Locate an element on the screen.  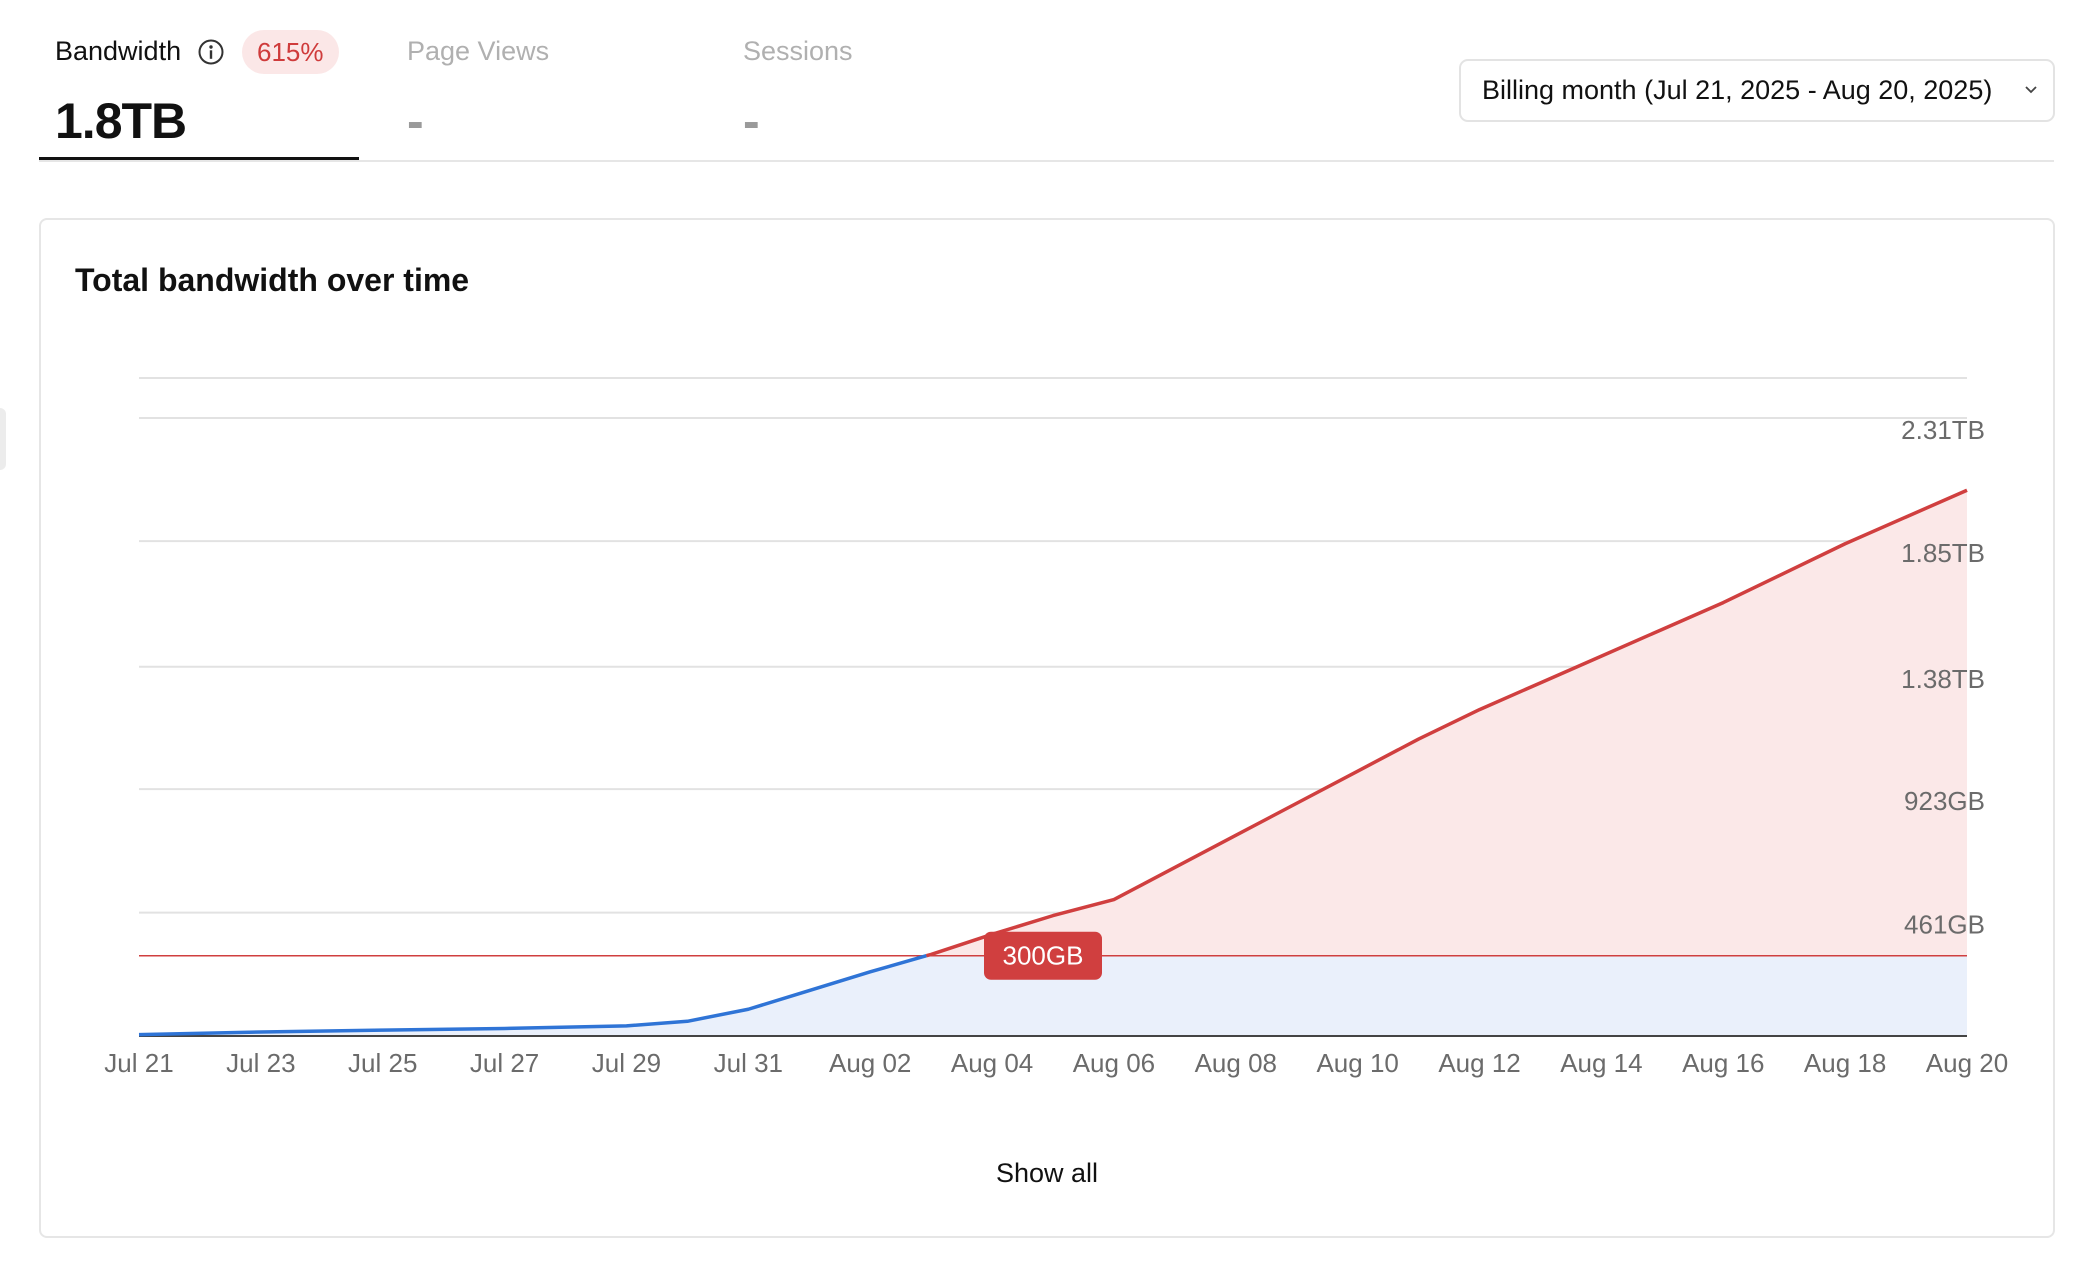
x-tick-label: Jul 23 is located at coordinates (260, 1063).